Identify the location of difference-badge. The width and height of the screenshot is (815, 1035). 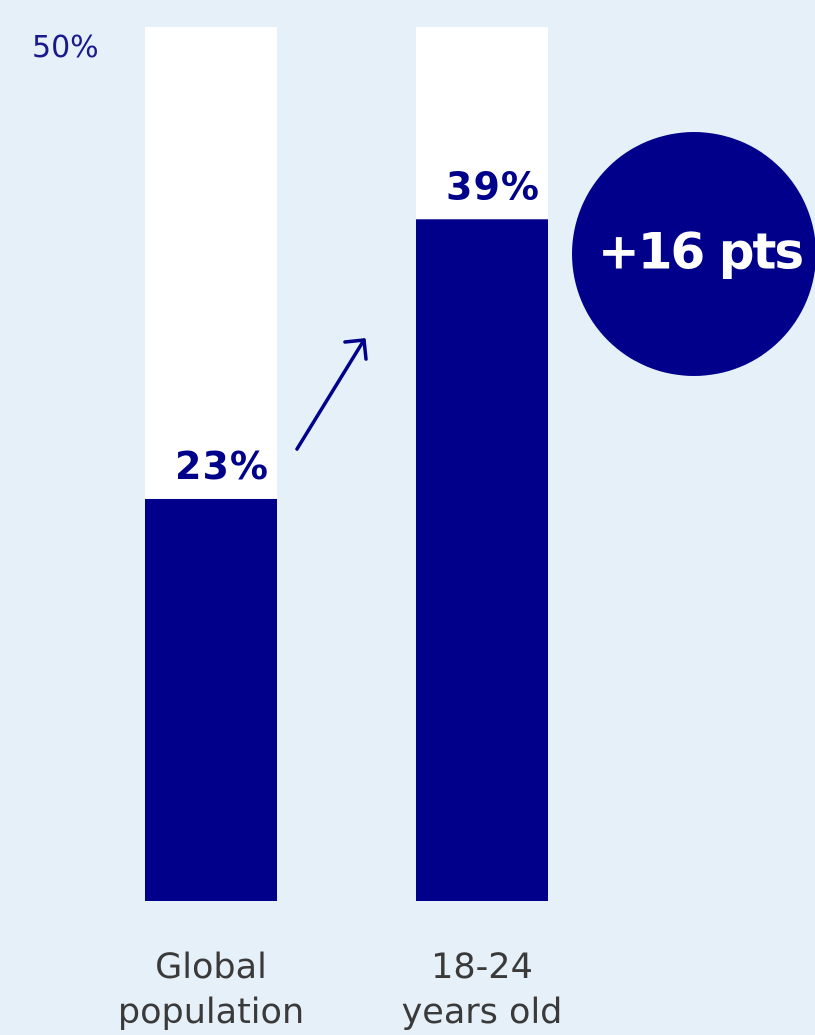
(693, 254).